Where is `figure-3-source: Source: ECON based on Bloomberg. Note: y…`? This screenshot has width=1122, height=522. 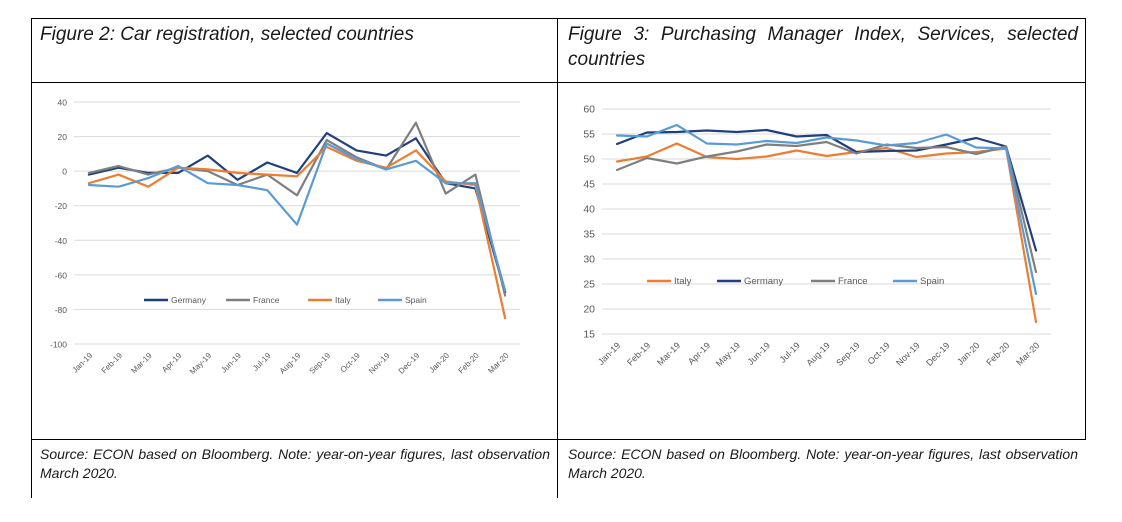 figure-3-source: Source: ECON based on Bloomberg. Note: y… is located at coordinates (823, 463).